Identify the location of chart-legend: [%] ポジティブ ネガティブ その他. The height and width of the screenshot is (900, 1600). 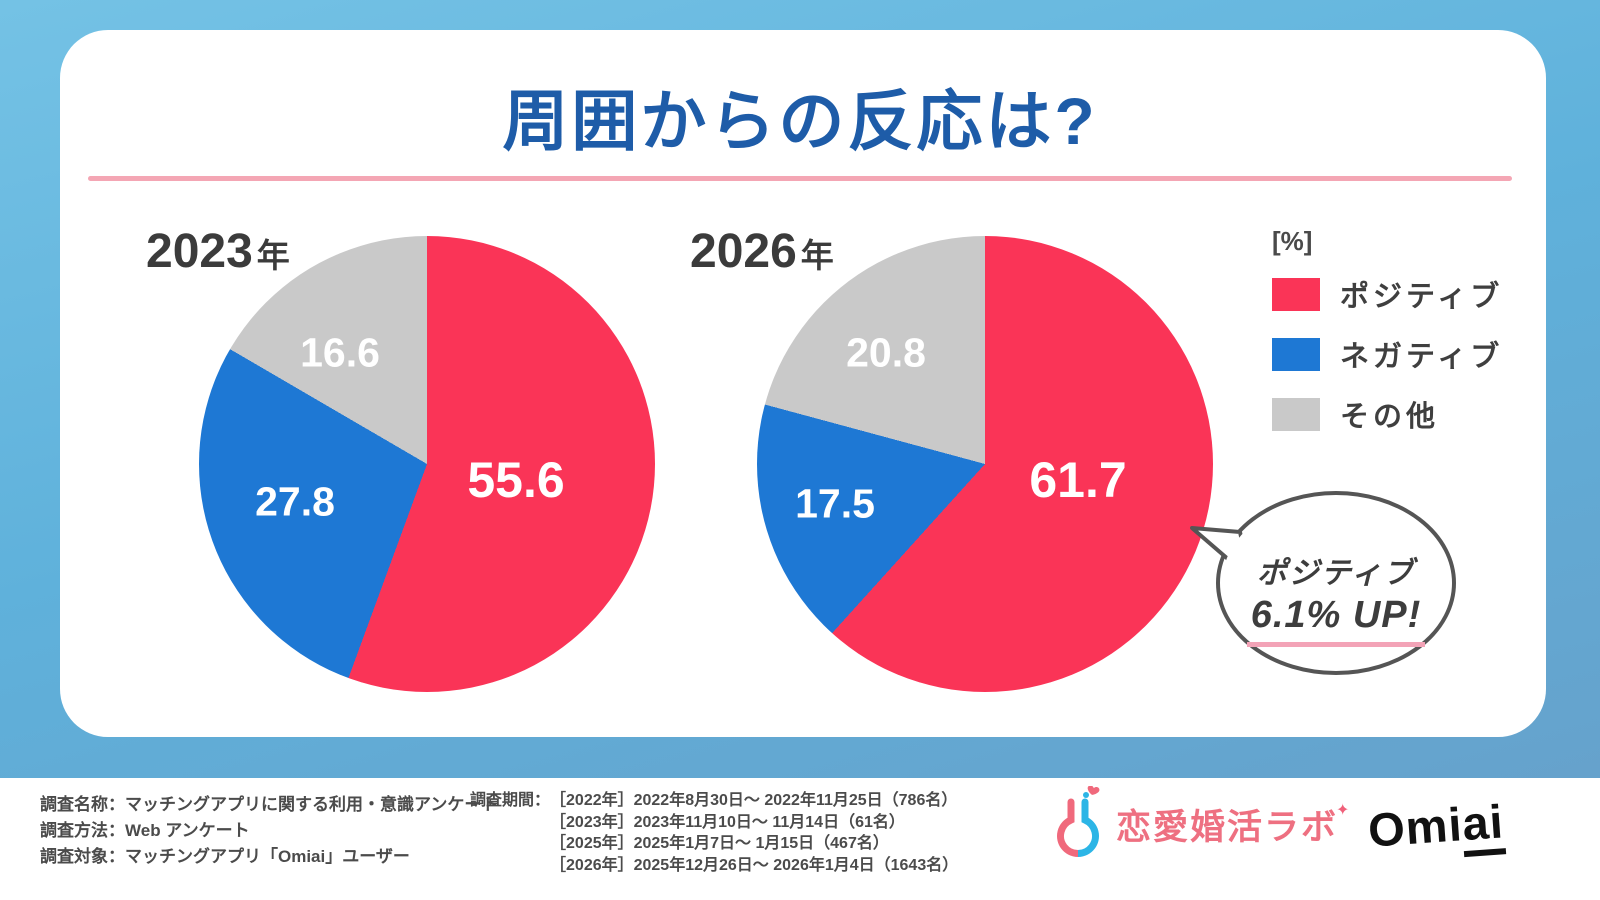
(1387, 339).